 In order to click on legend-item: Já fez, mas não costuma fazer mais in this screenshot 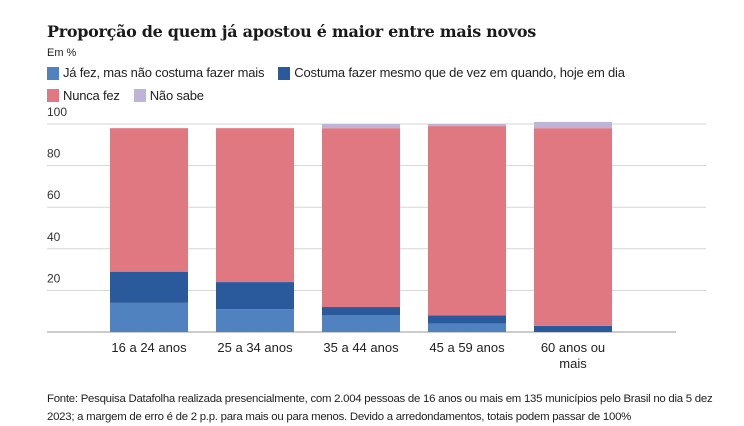, I will do `click(155, 73)`.